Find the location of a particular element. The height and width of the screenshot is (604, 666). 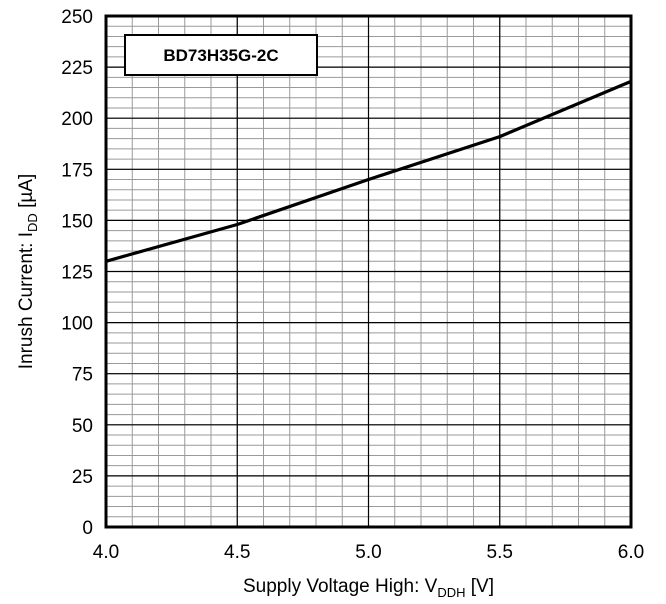

y-tick-label: 50 is located at coordinates (82, 426).